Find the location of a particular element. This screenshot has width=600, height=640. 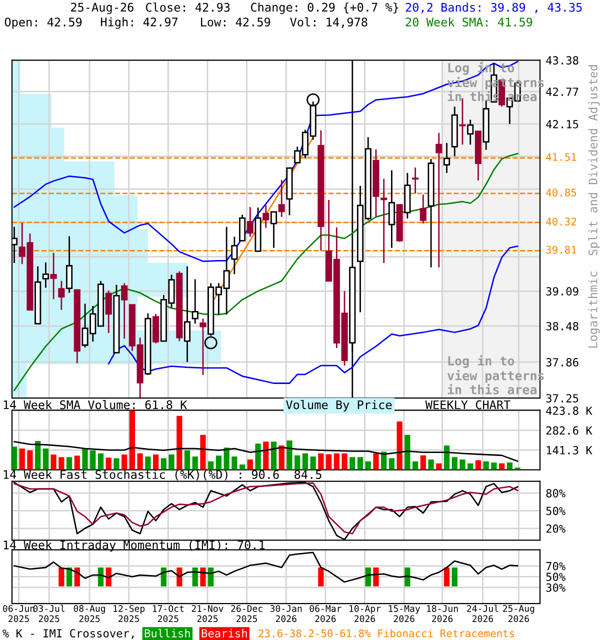

x-tick-label: 18-Jun 2026 is located at coordinates (442, 613).